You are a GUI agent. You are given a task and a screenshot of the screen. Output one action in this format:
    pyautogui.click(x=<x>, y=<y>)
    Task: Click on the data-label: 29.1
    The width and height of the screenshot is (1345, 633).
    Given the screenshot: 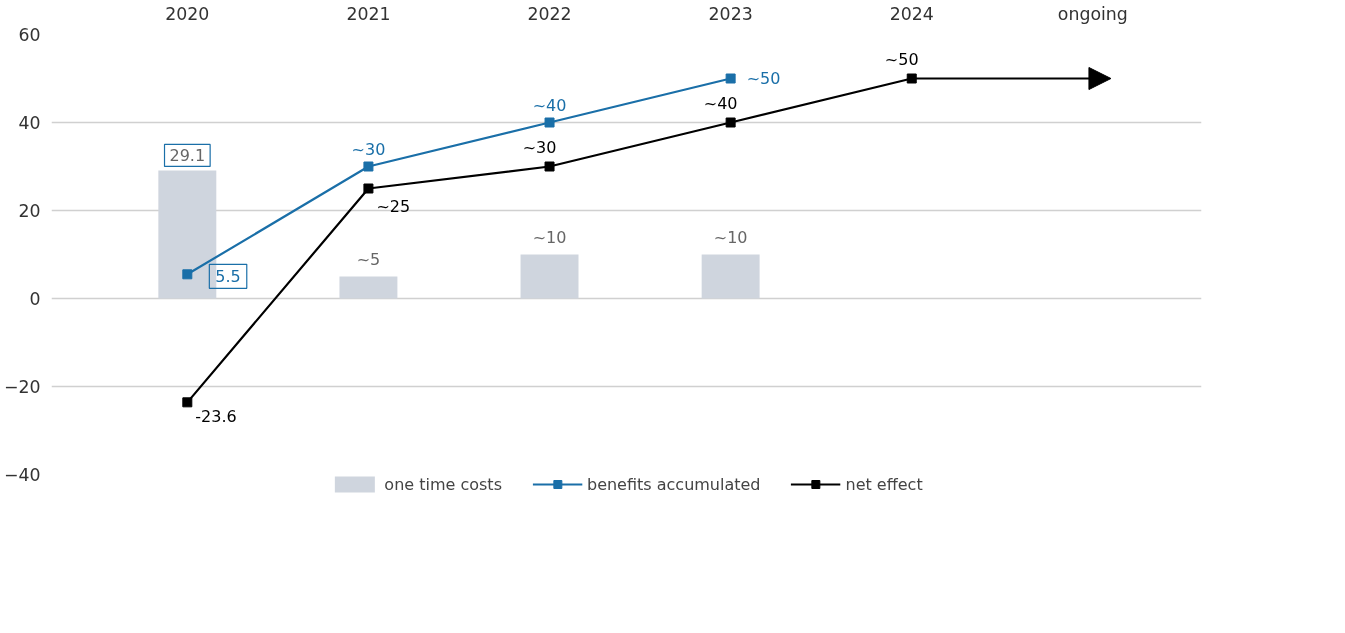 What is the action you would take?
    pyautogui.click(x=187, y=156)
    